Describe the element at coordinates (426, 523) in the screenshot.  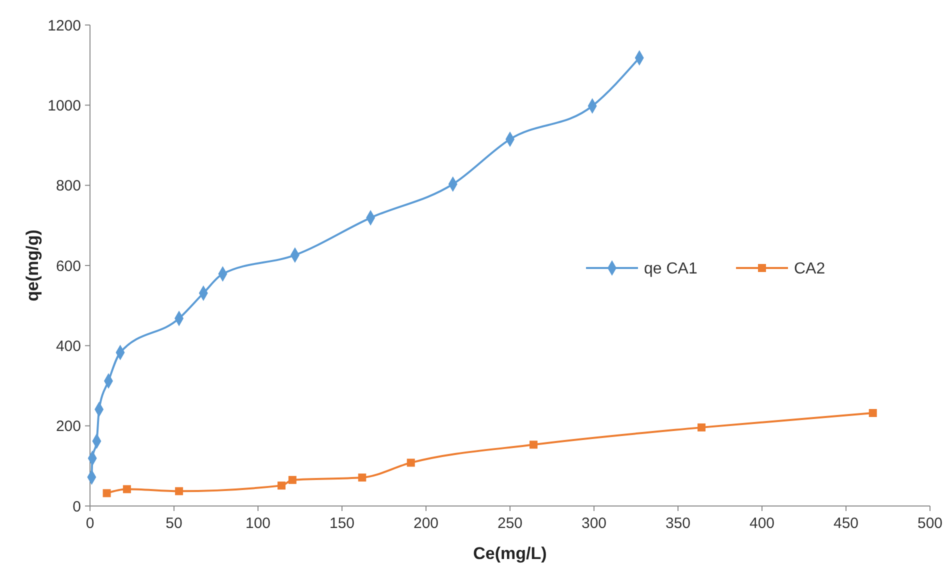
I see `x-tick-label: 200` at that location.